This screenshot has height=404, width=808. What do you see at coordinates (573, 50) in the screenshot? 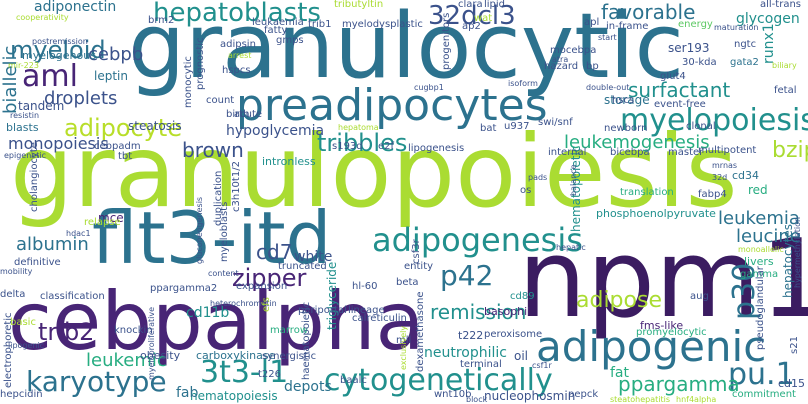
I see `word-mocebpa: mocebpa` at bounding box center [573, 50].